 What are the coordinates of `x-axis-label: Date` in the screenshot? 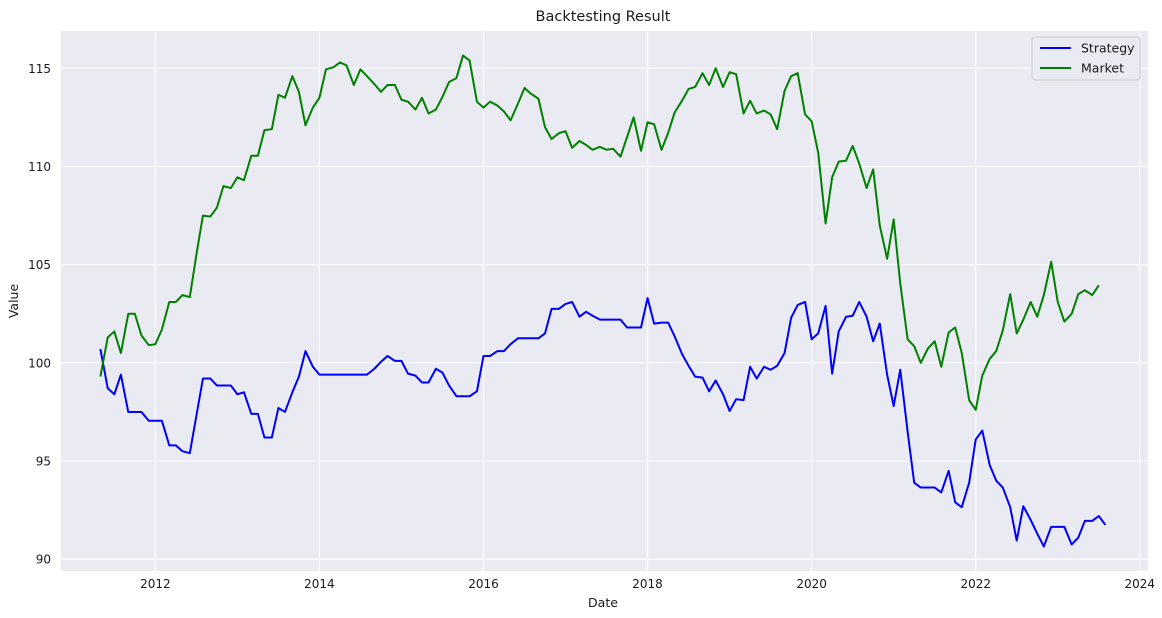 It's located at (603, 602).